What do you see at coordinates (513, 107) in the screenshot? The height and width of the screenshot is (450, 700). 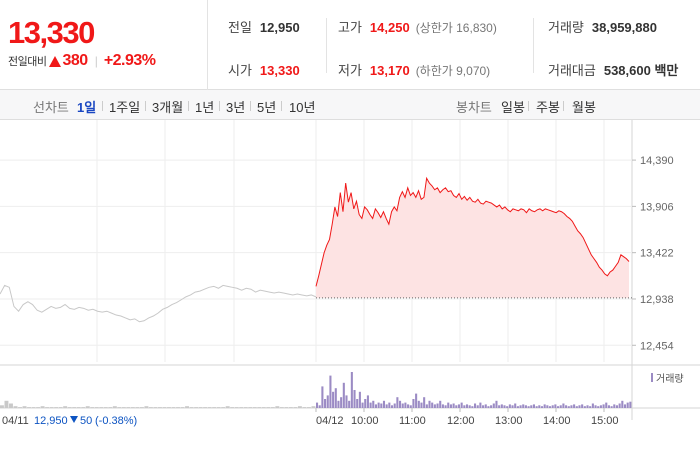 I see `tab-daily-candle: 일봉` at bounding box center [513, 107].